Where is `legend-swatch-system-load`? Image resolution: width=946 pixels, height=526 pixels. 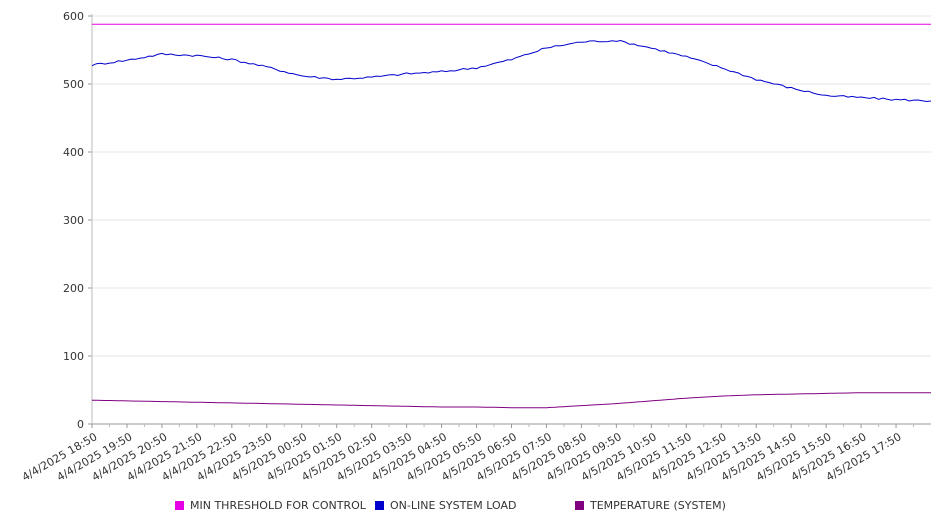
legend-swatch-system-load is located at coordinates (379, 505).